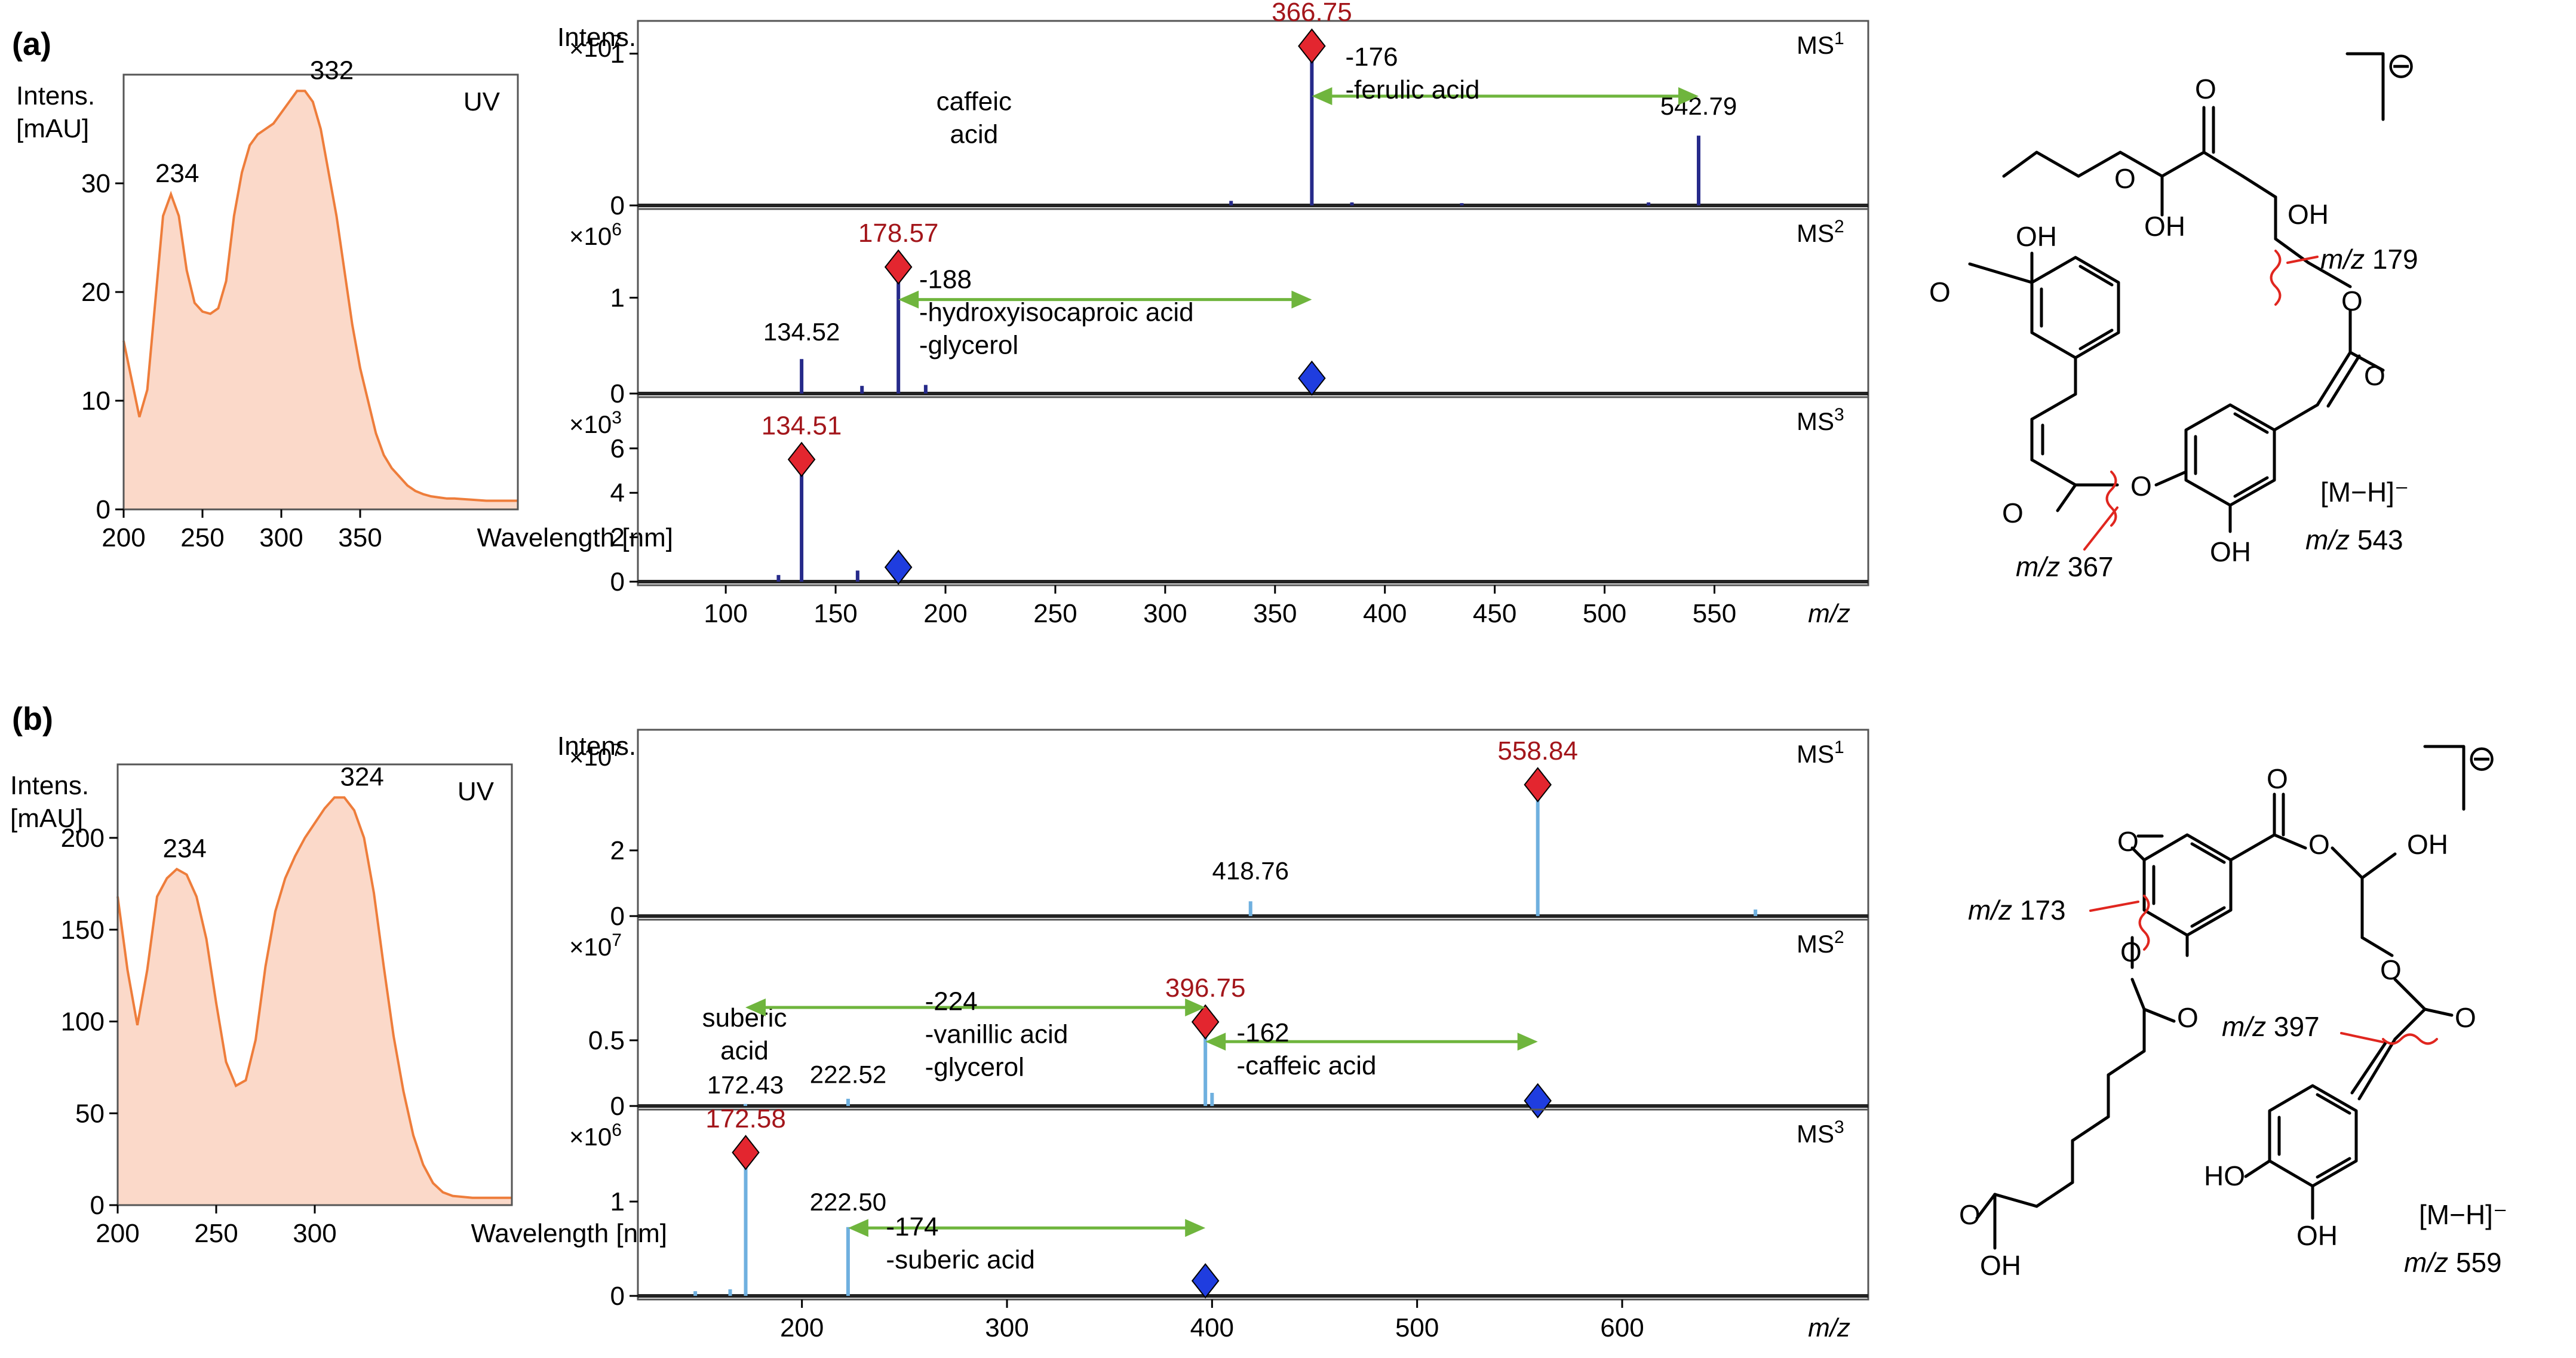 Image resolution: width=2576 pixels, height=1358 pixels. I want to click on ion-label: [M−H]⁻, so click(2463, 1214).